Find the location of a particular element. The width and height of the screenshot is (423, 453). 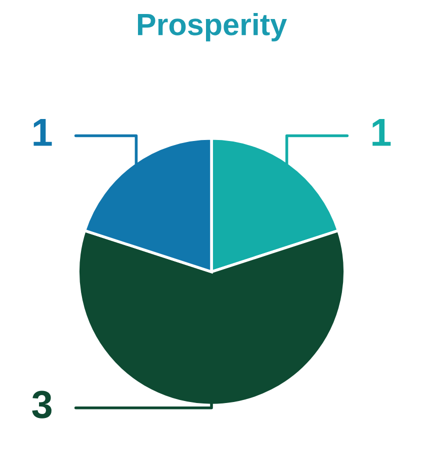

data-label: 3 is located at coordinates (42, 404).